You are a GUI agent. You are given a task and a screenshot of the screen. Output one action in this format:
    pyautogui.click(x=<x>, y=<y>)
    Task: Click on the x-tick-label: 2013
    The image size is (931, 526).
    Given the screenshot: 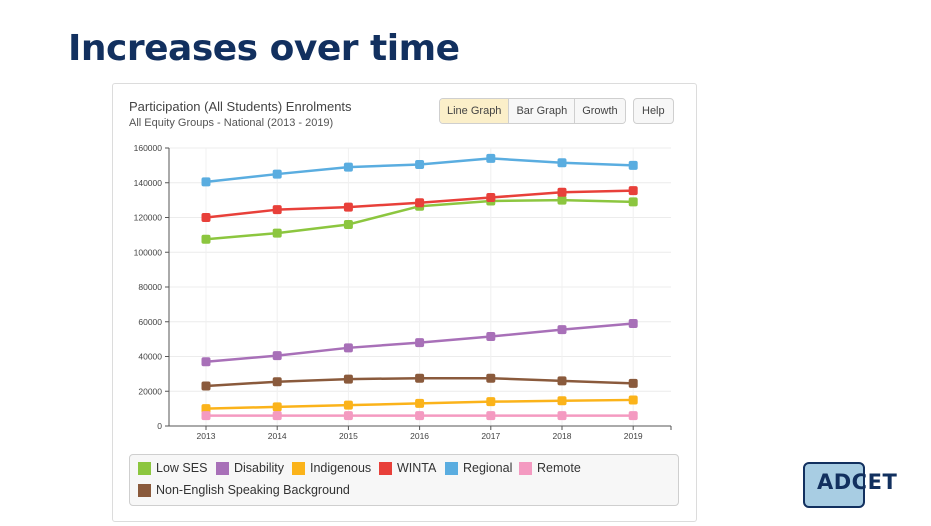 What is the action you would take?
    pyautogui.click(x=206, y=436)
    